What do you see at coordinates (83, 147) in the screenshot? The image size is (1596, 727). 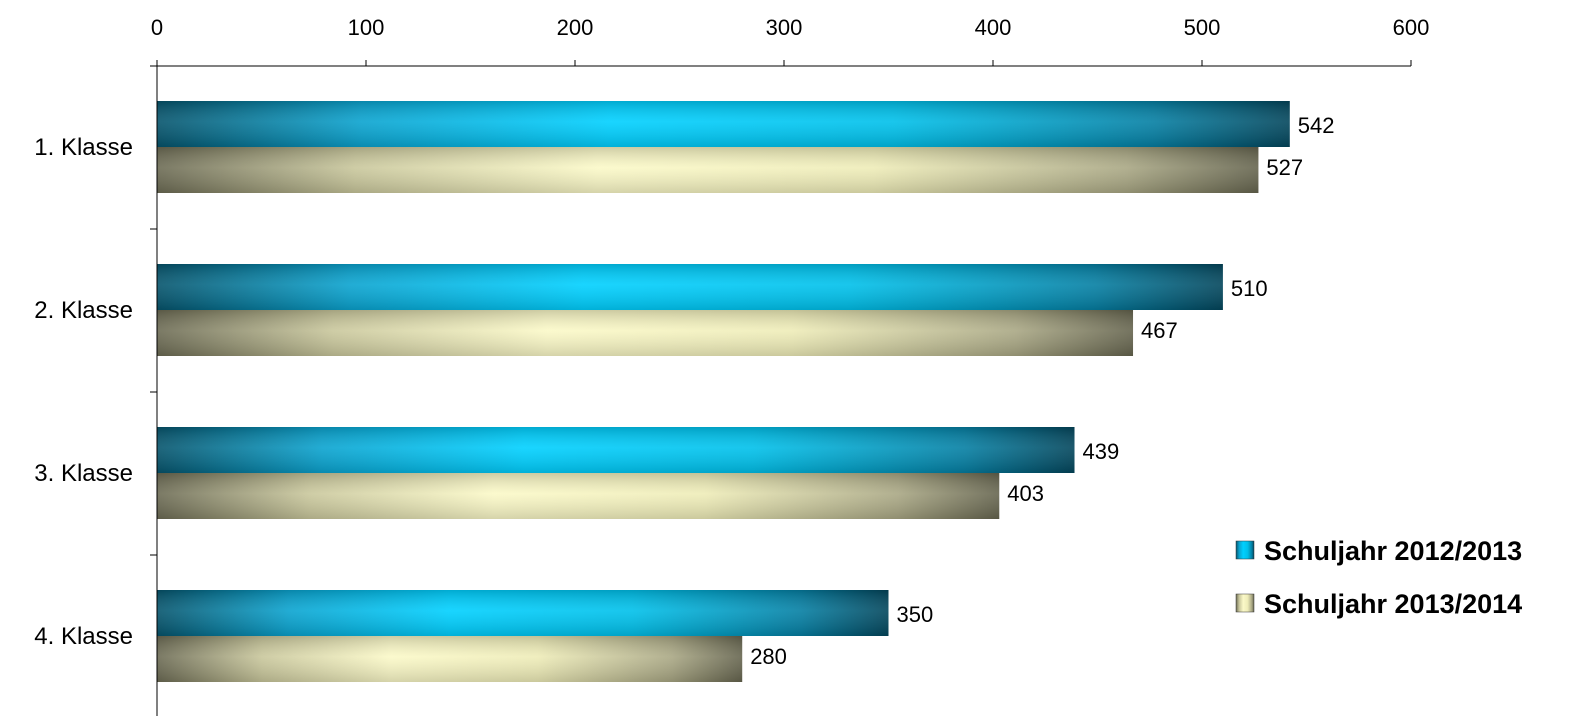 I see `category-label: 1. Klasse` at bounding box center [83, 147].